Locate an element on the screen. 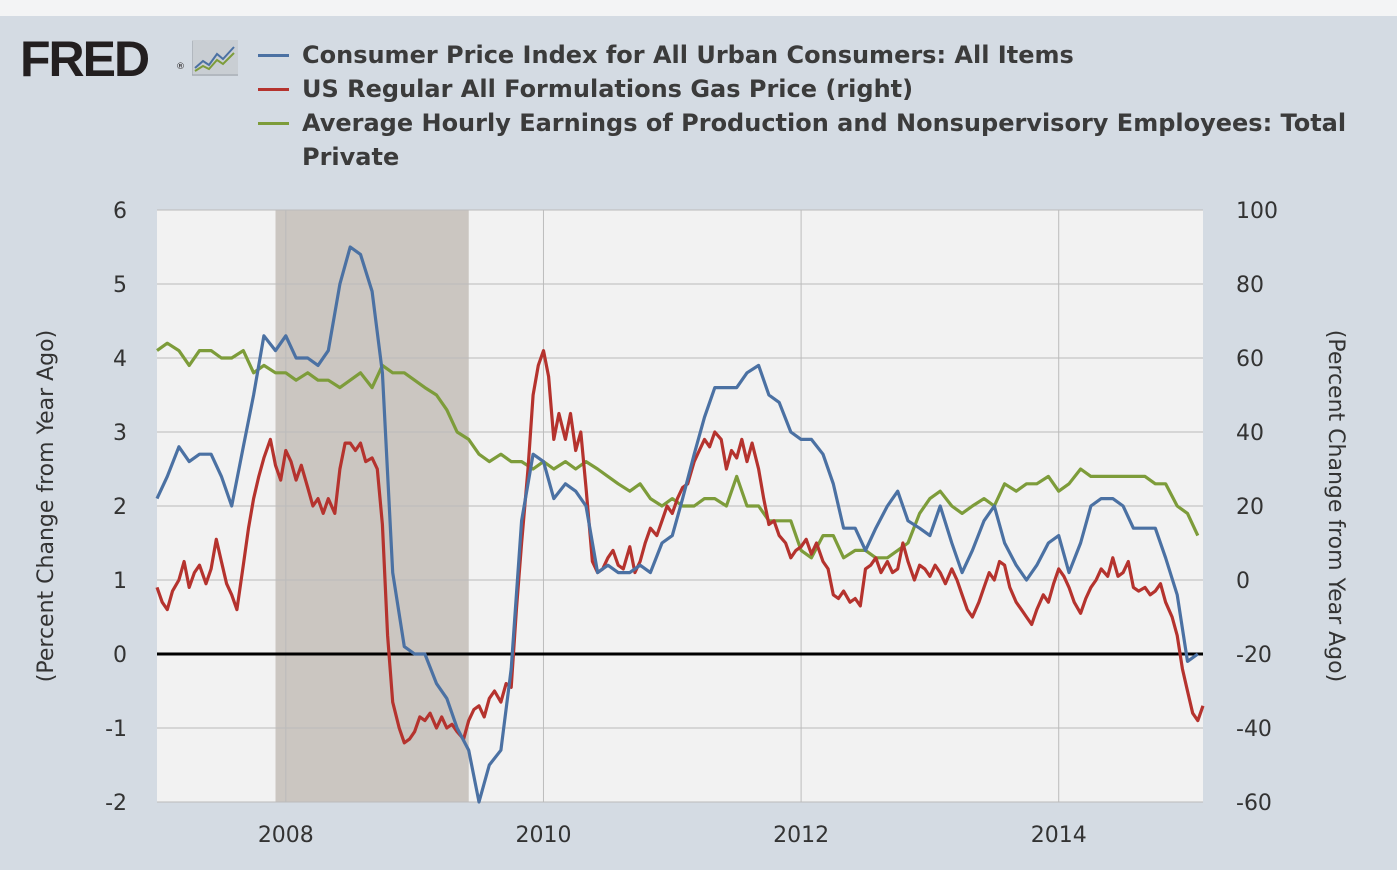  x-tick-label: 2014 is located at coordinates (1059, 835).